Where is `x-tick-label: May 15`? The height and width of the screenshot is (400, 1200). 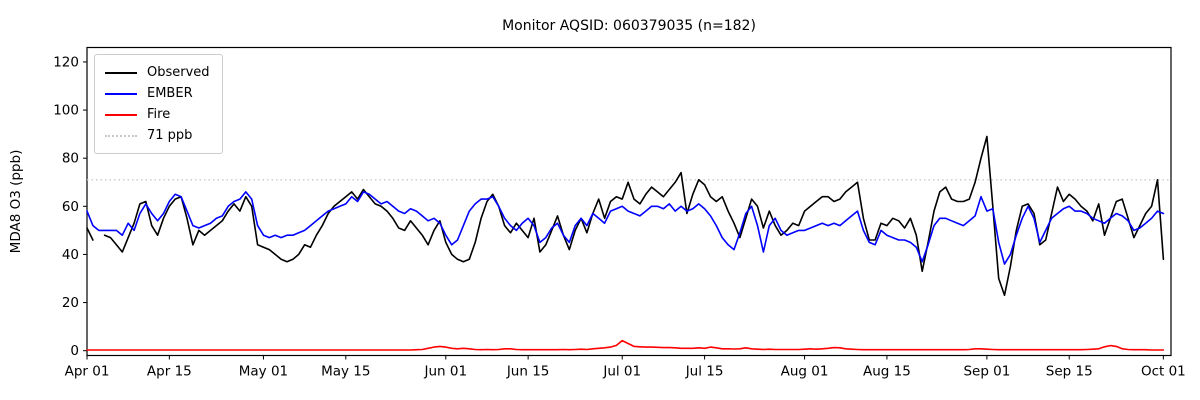 x-tick-label: May 15 is located at coordinates (345, 372).